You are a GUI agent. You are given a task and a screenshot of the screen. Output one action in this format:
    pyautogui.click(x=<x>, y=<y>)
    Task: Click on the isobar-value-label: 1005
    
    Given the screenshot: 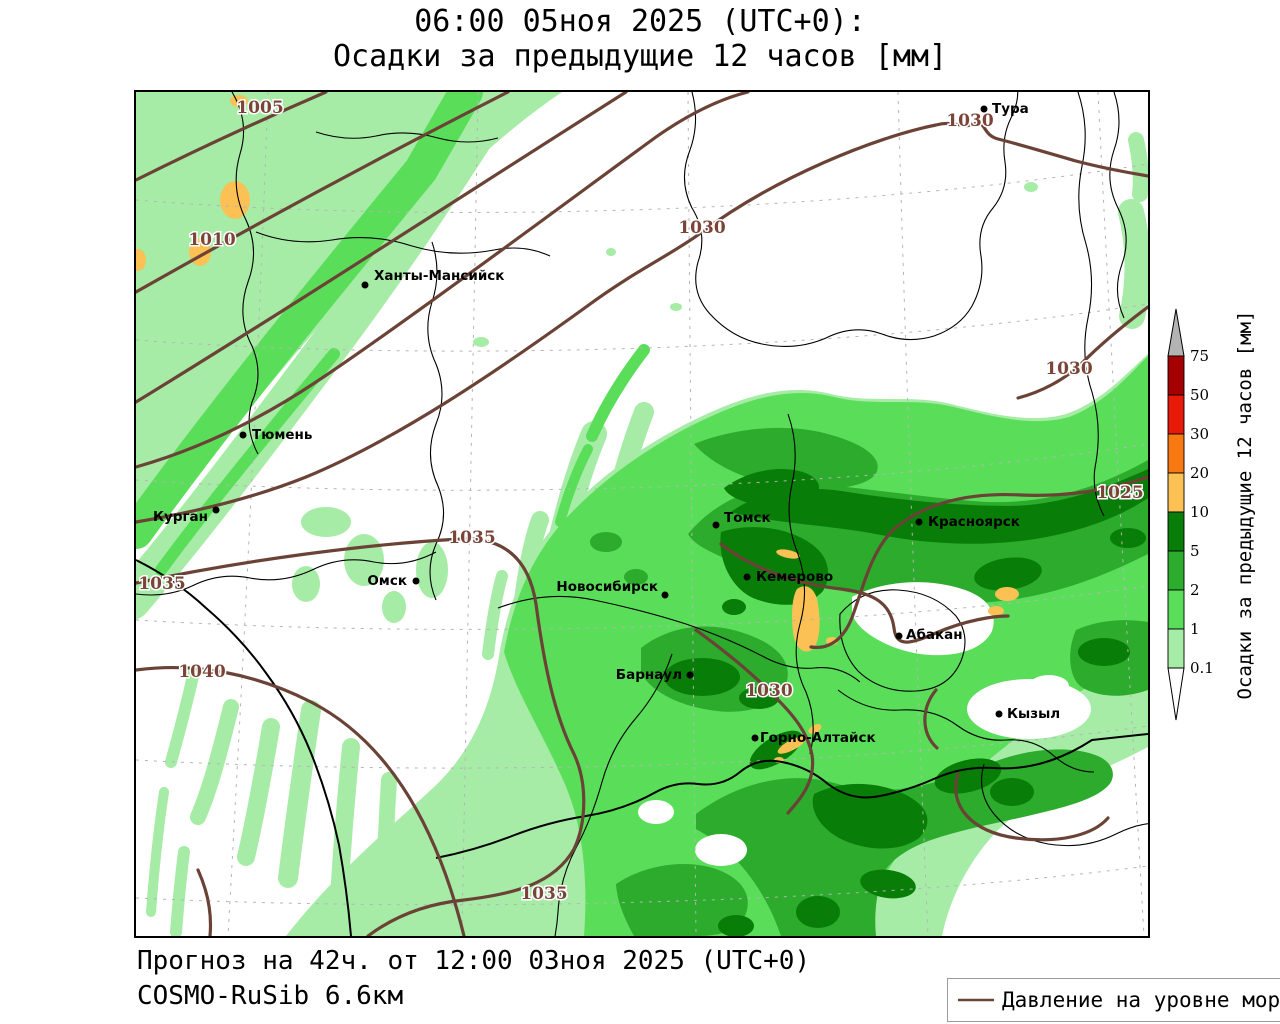 What is the action you would take?
    pyautogui.click(x=259, y=108)
    